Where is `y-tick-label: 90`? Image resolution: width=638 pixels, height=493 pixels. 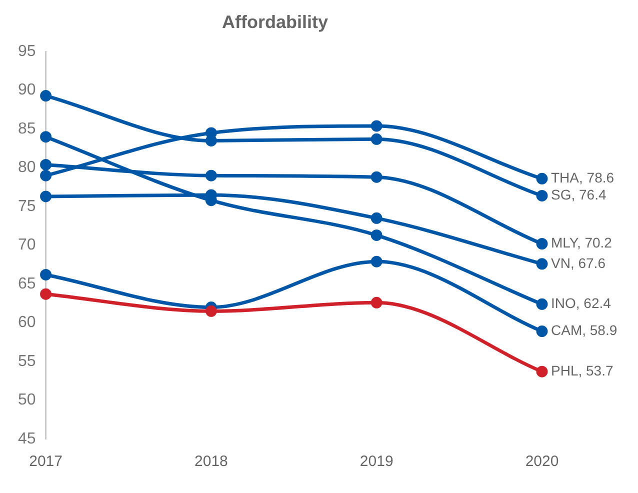
y-tick-label: 90 is located at coordinates (27, 90).